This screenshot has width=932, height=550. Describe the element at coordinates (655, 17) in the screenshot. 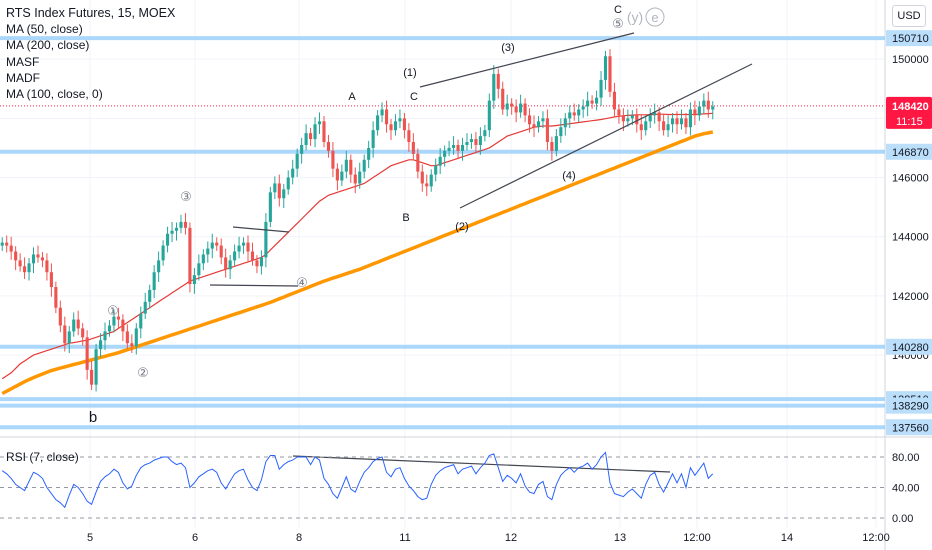

I see `circle-e` at that location.